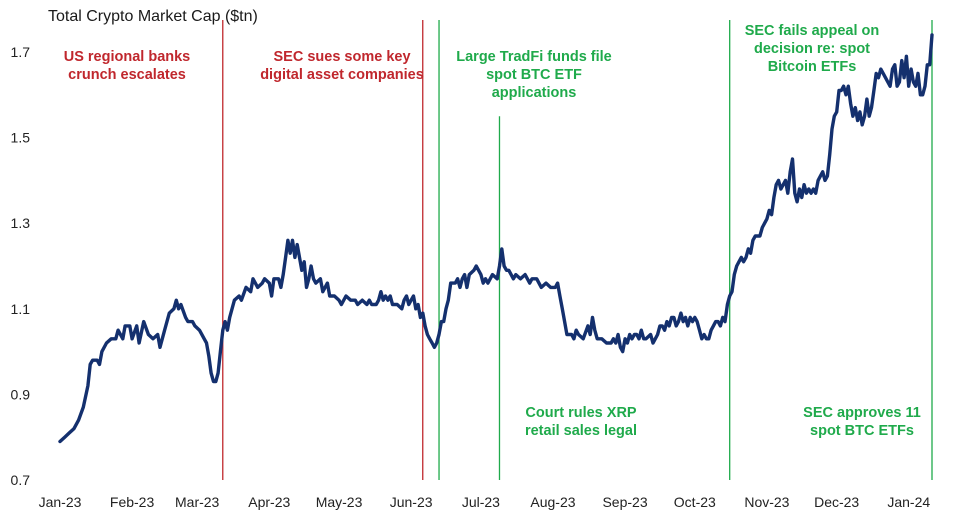 Image resolution: width=960 pixels, height=518 pixels. I want to click on chart-title: Total Crypto Market Cap ($tn), so click(153, 16).